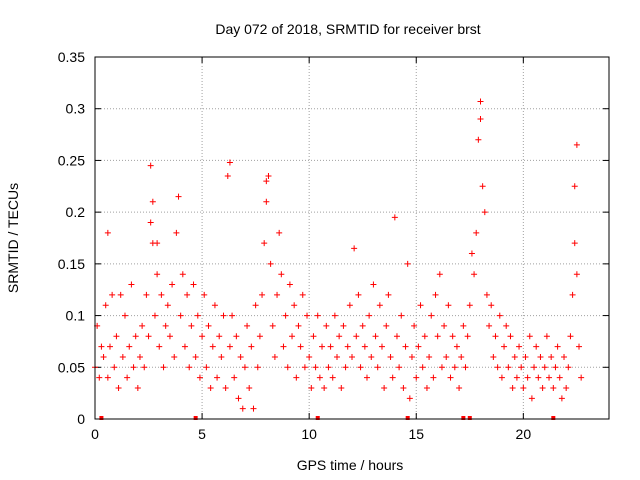 The height and width of the screenshot is (480, 640). I want to click on x-tick-label: 0, so click(95, 434).